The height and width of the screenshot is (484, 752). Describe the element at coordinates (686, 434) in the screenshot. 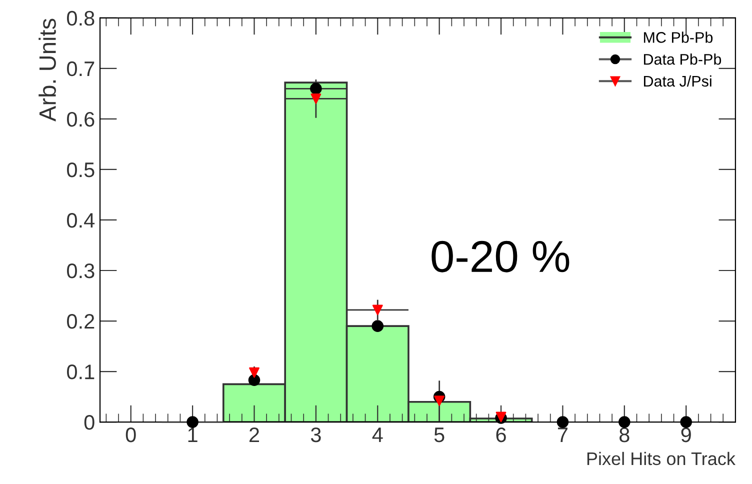

I see `x-tick-label: 9` at that location.